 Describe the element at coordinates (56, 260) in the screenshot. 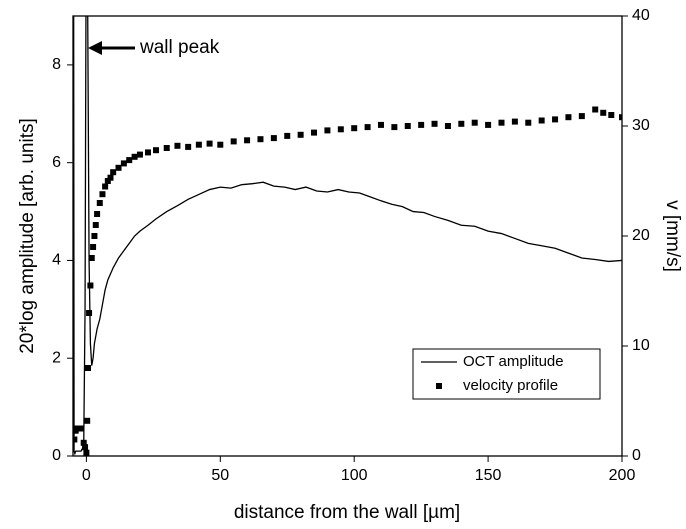

I see `y-tick-label: 4` at that location.